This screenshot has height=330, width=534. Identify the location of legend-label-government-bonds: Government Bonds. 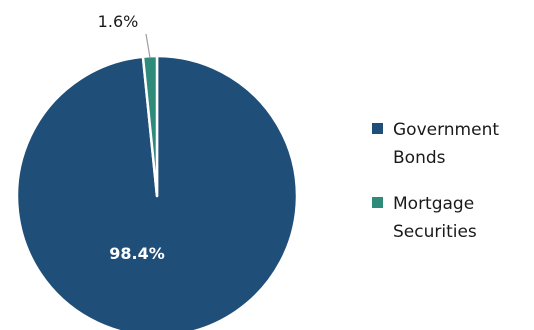
(446, 144).